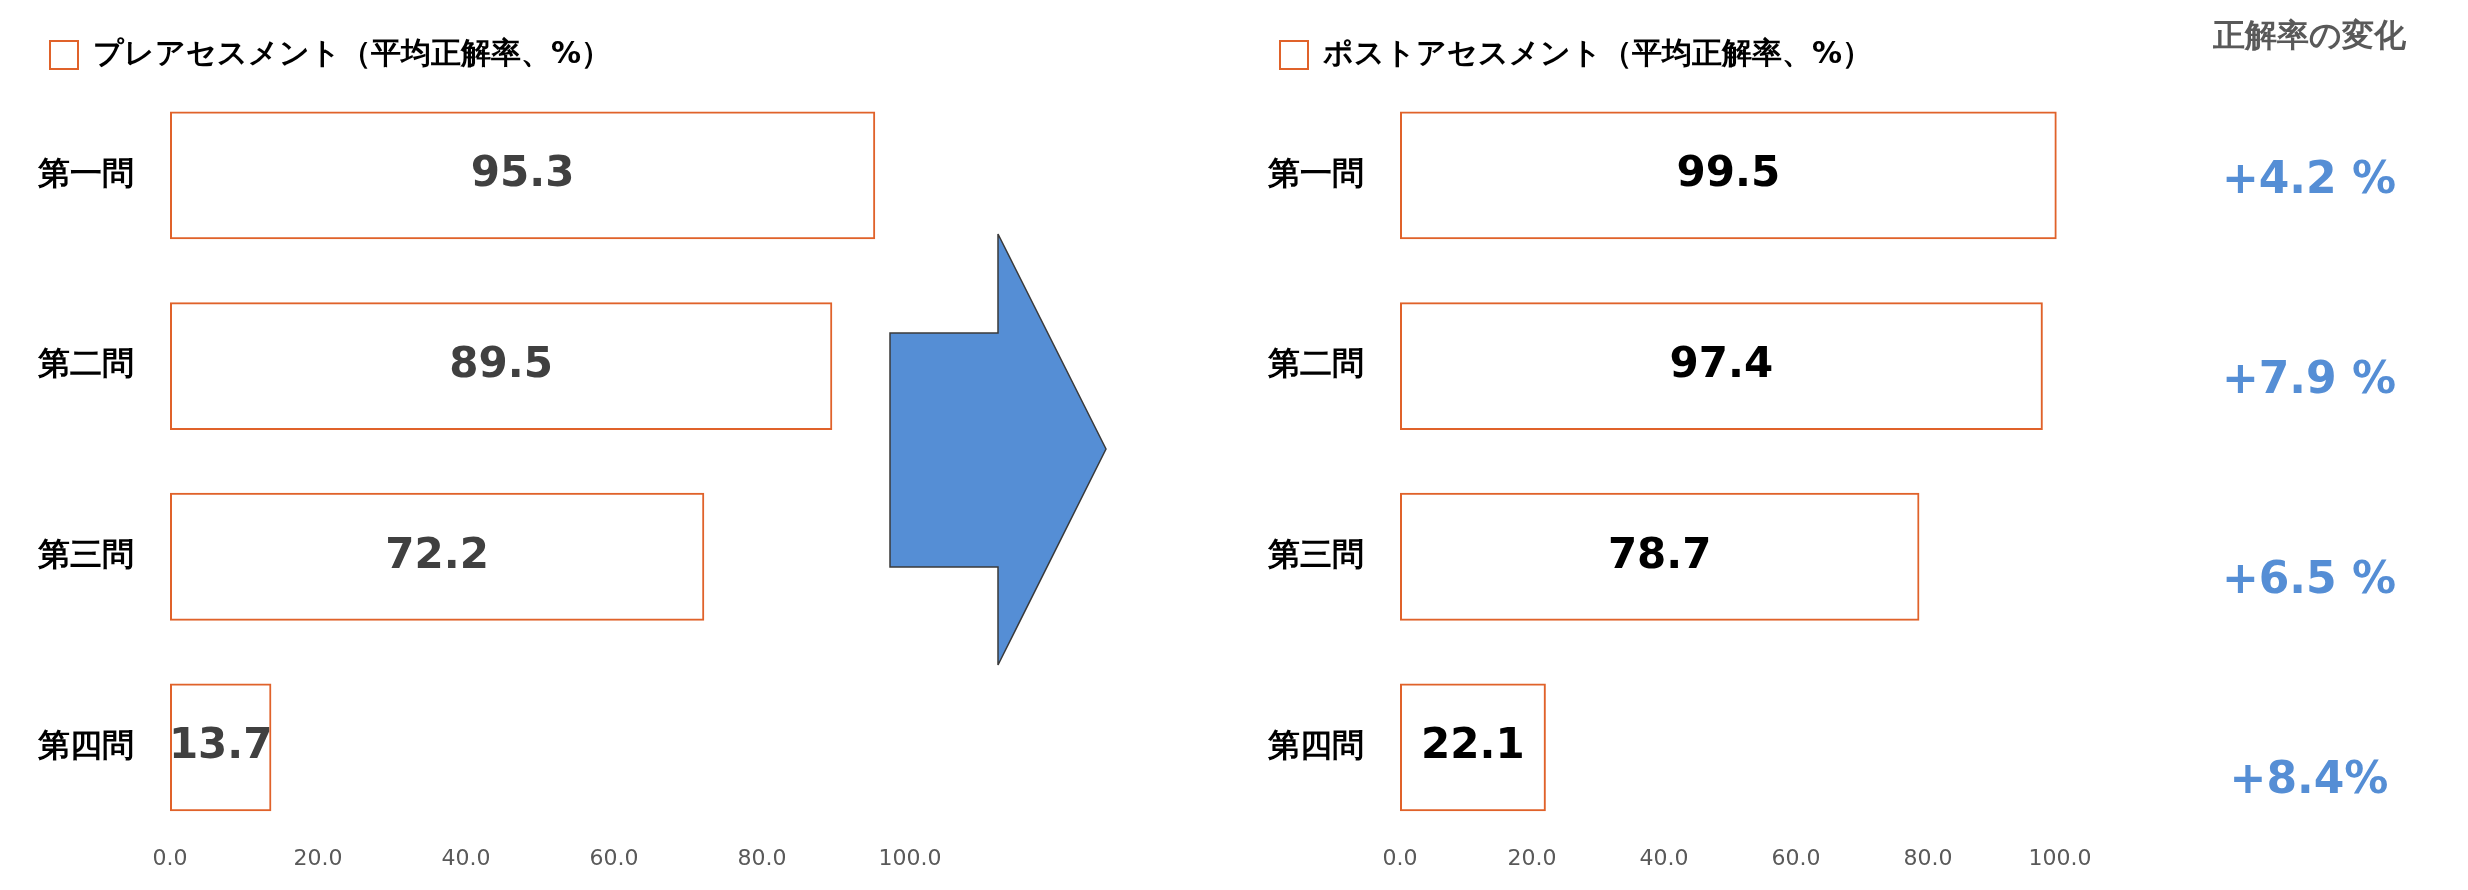 The image size is (2468, 890). What do you see at coordinates (1728, 172) in the screenshot?
I see `data-label: 99.5` at bounding box center [1728, 172].